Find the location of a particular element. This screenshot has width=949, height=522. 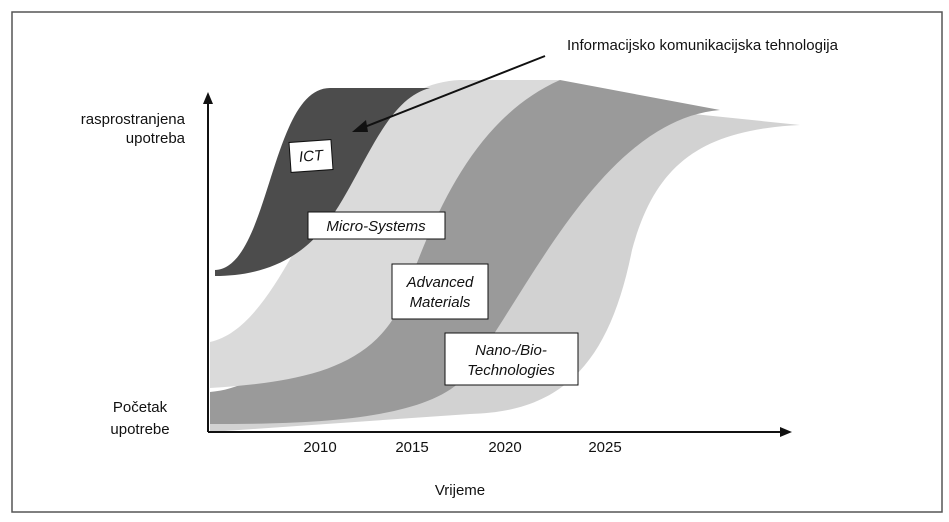

x-axis-label: Vrijeme is located at coordinates (460, 490).